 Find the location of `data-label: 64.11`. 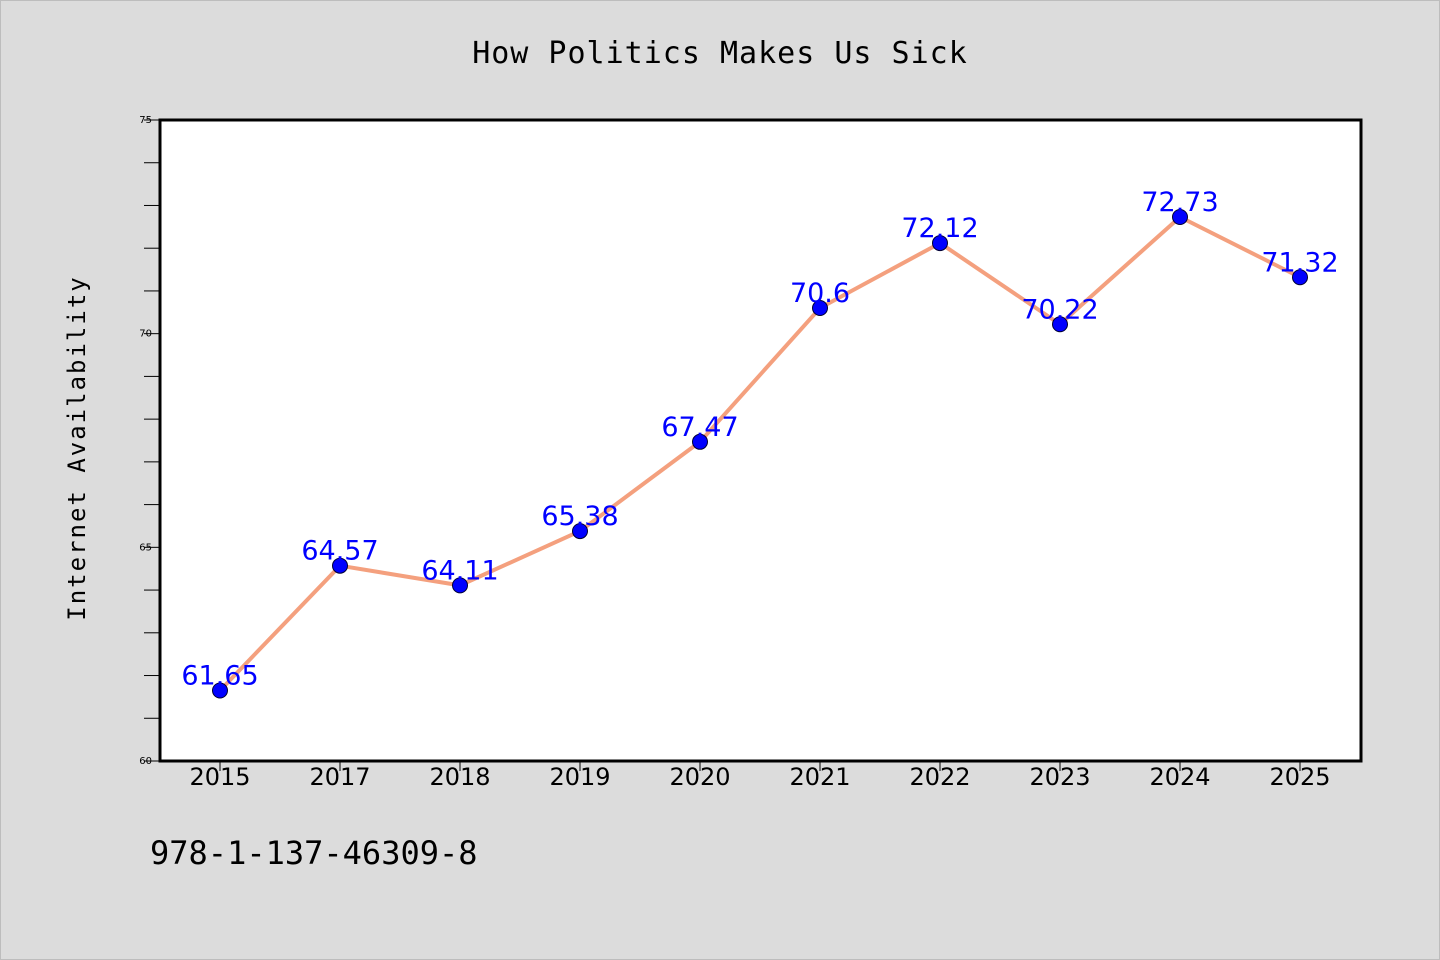

data-label: 64.11 is located at coordinates (459, 570).